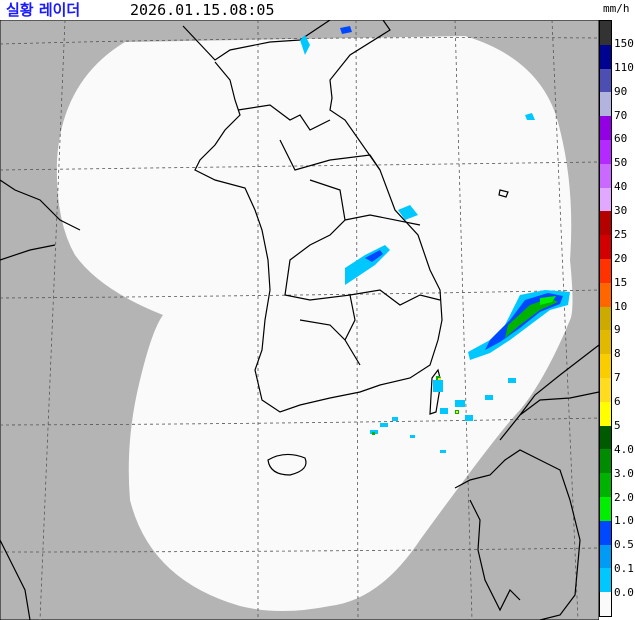 This screenshot has width=635, height=620. I want to click on legend-label: 30, so click(621, 211).